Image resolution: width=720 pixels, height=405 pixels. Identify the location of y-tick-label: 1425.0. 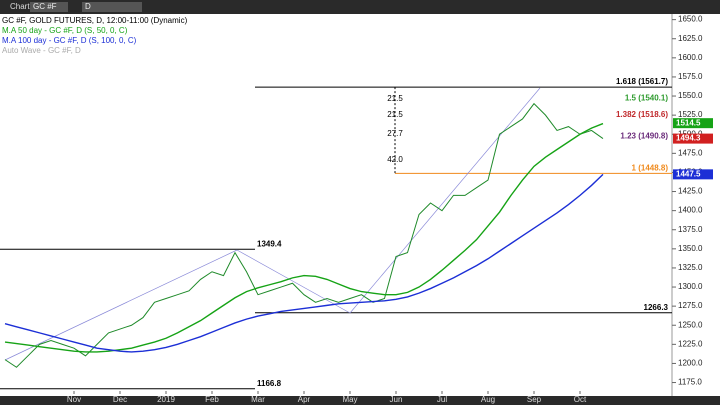
(690, 191).